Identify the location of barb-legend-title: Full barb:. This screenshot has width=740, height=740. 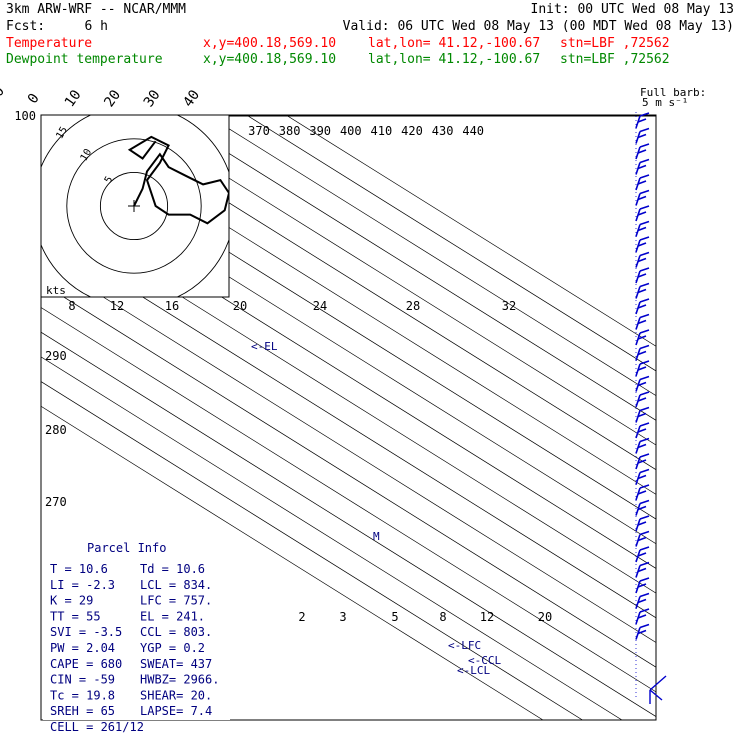
(673, 92).